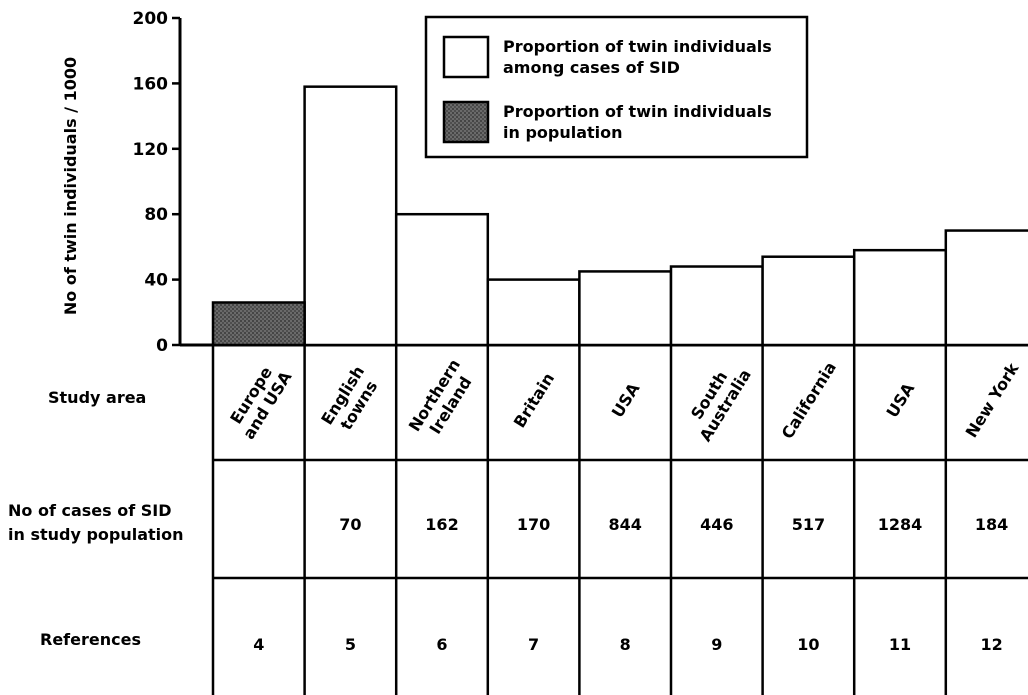  I want to click on y-tick-label: 200, so click(151, 19).